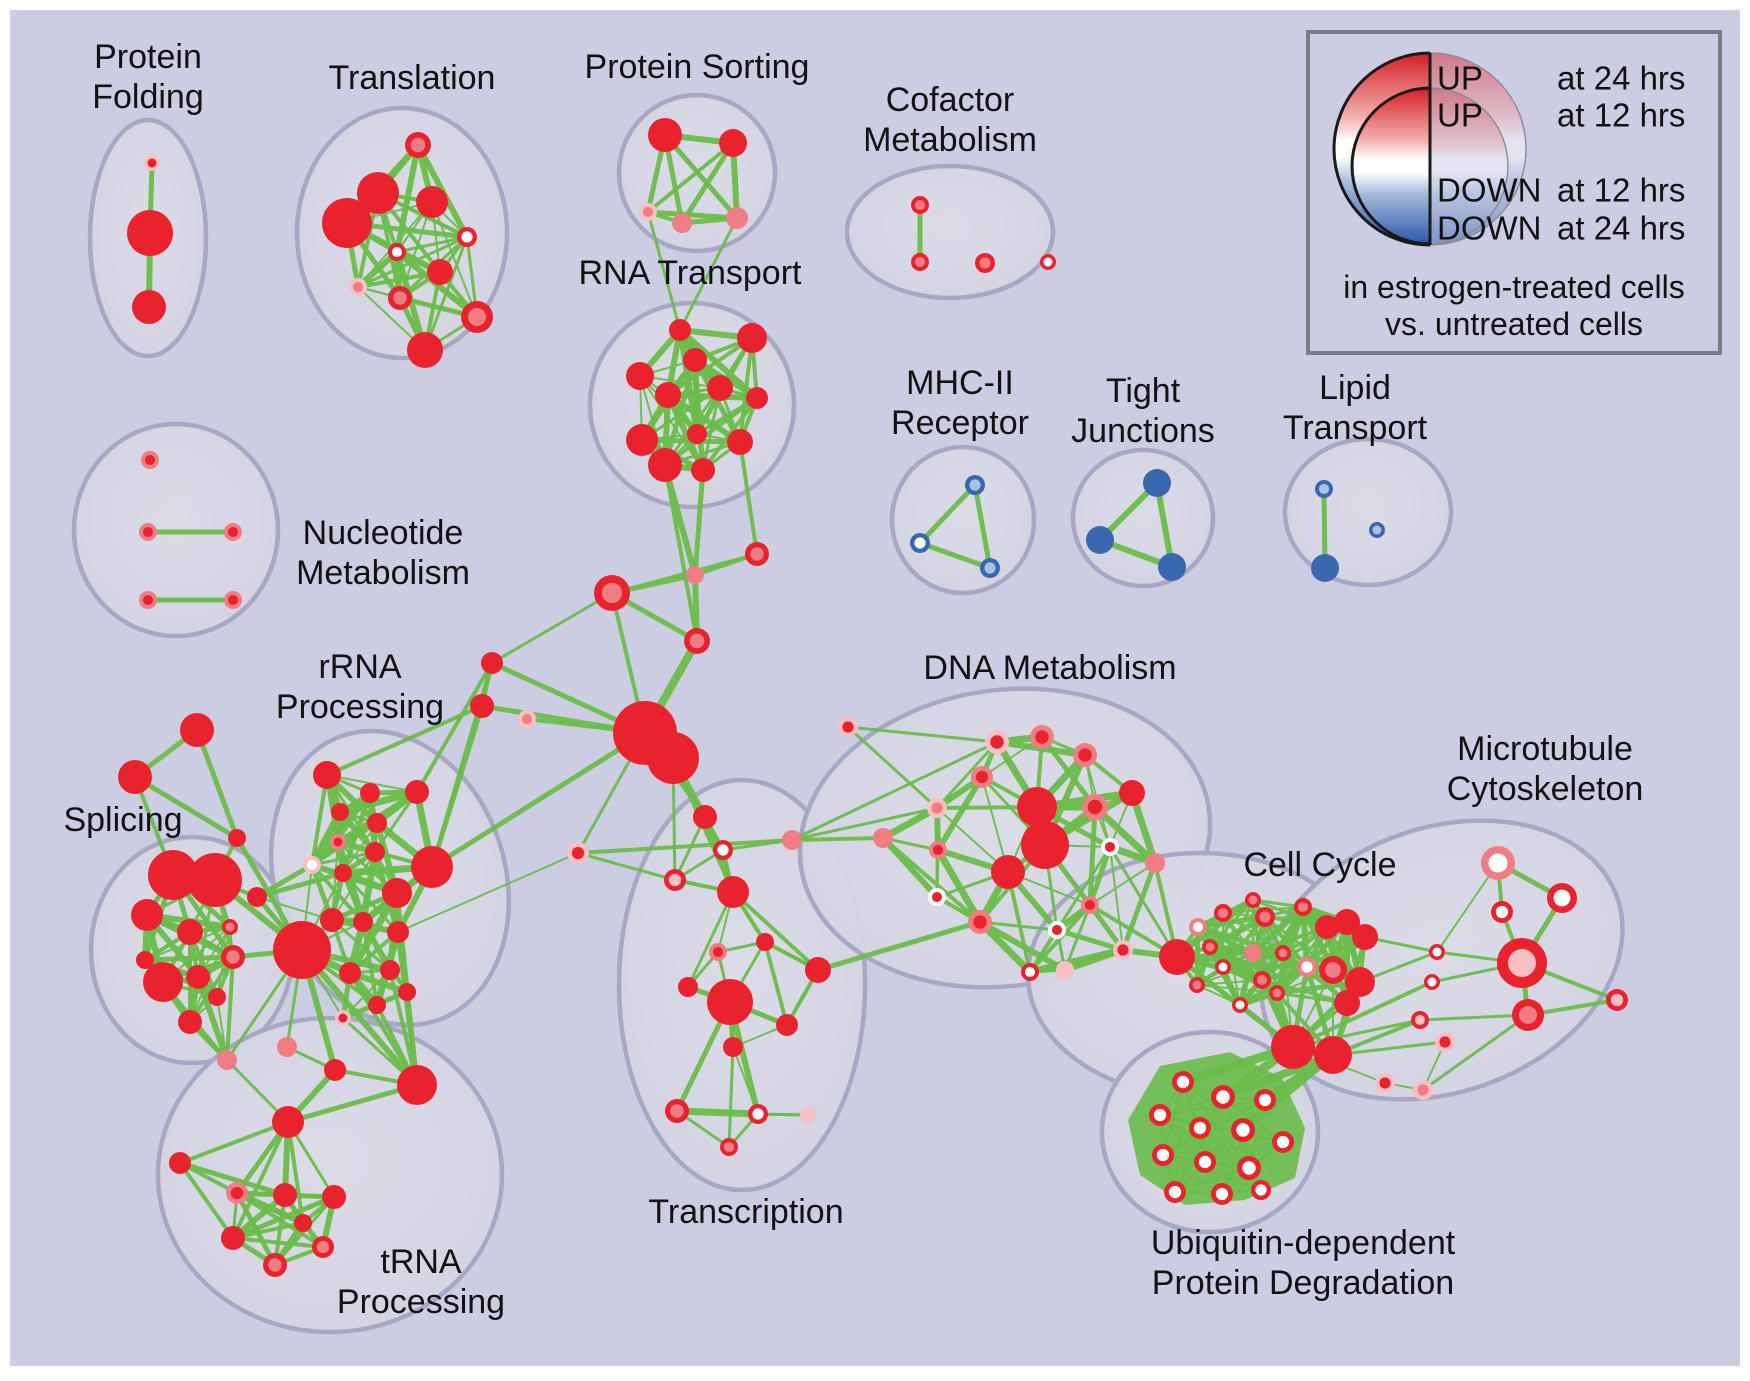 Image resolution: width=1750 pixels, height=1381 pixels. I want to click on cluster-ellipse-mhc-ii-receptor, so click(963, 520).